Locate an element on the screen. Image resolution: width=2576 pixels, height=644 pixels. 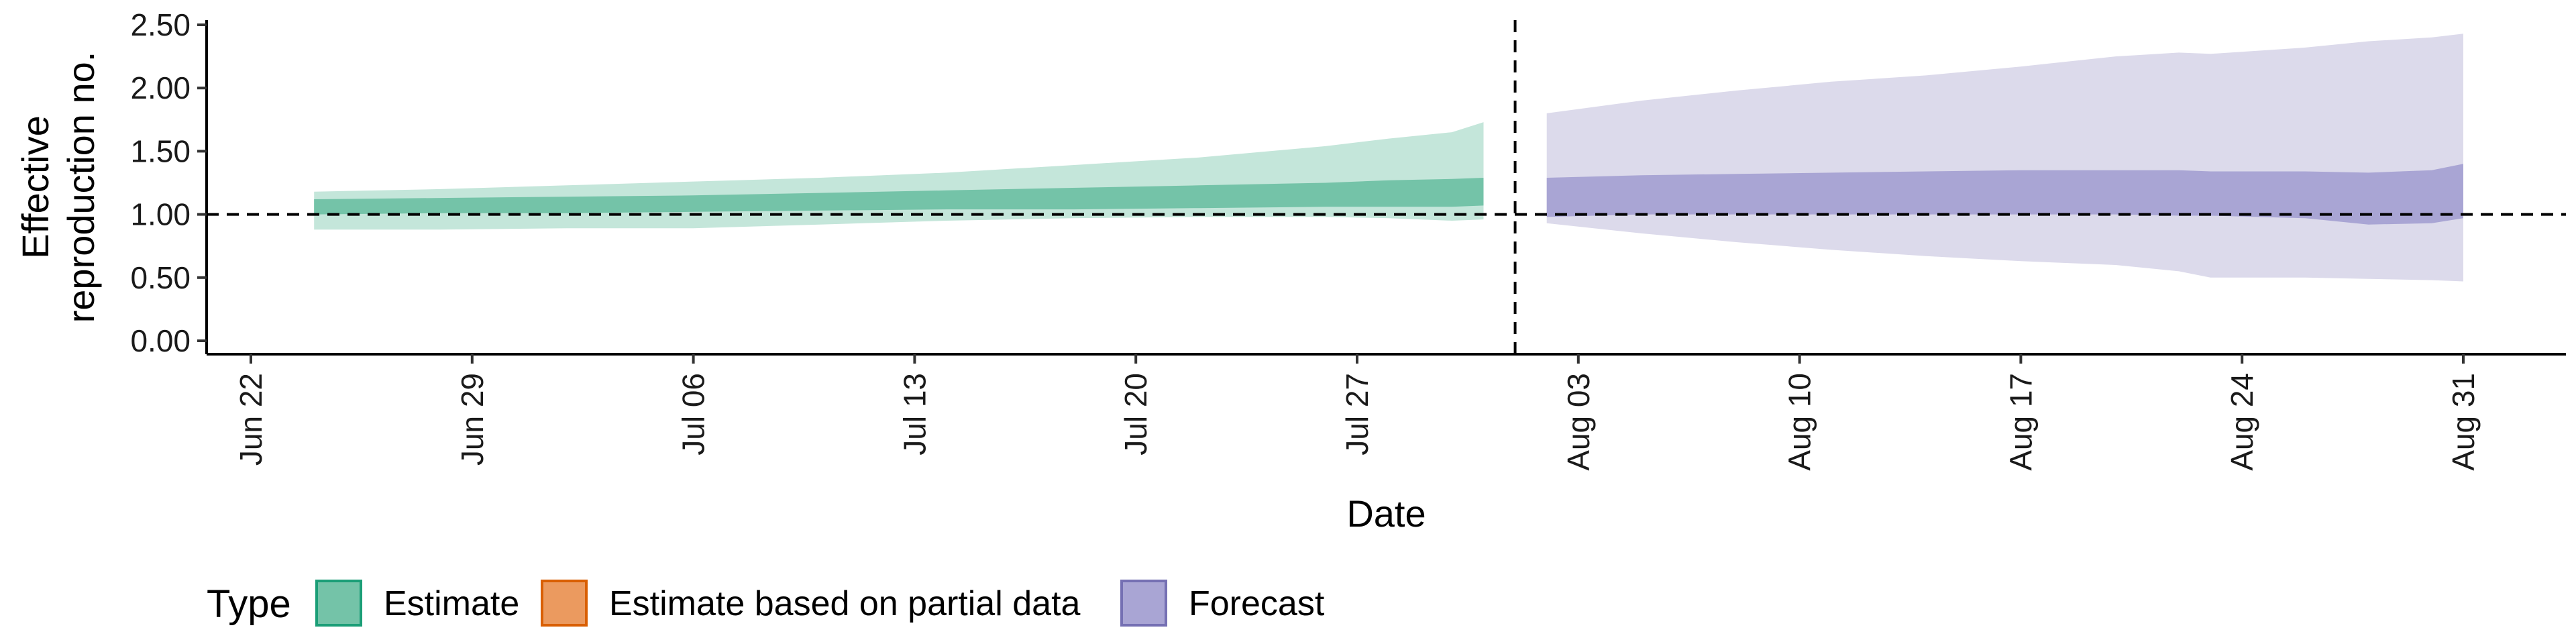
x-tick-label: Jul 27 is located at coordinates (1357, 414).